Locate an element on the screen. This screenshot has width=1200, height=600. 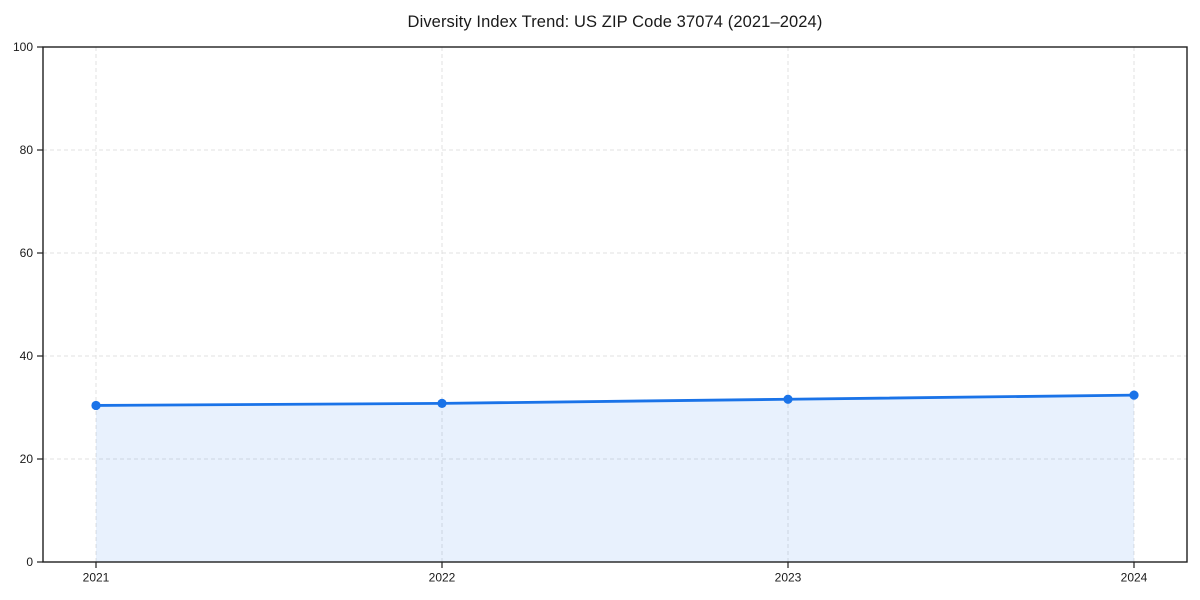
y-tick-label: 40 is located at coordinates (27, 356).